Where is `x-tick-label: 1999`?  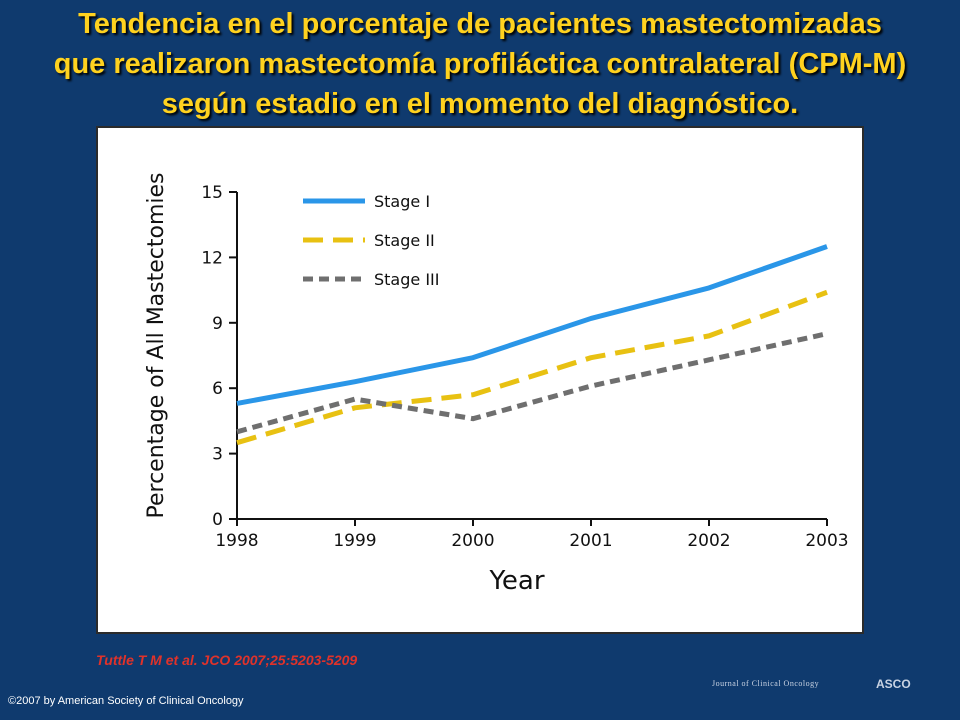
x-tick-label: 1999 is located at coordinates (354, 541).